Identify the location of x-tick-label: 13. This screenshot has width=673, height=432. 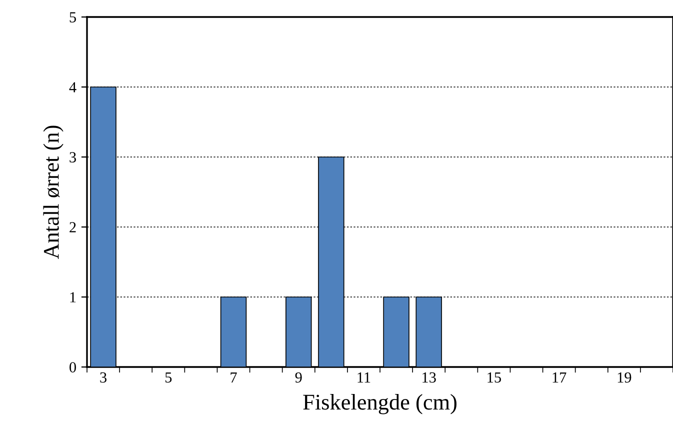
(429, 377).